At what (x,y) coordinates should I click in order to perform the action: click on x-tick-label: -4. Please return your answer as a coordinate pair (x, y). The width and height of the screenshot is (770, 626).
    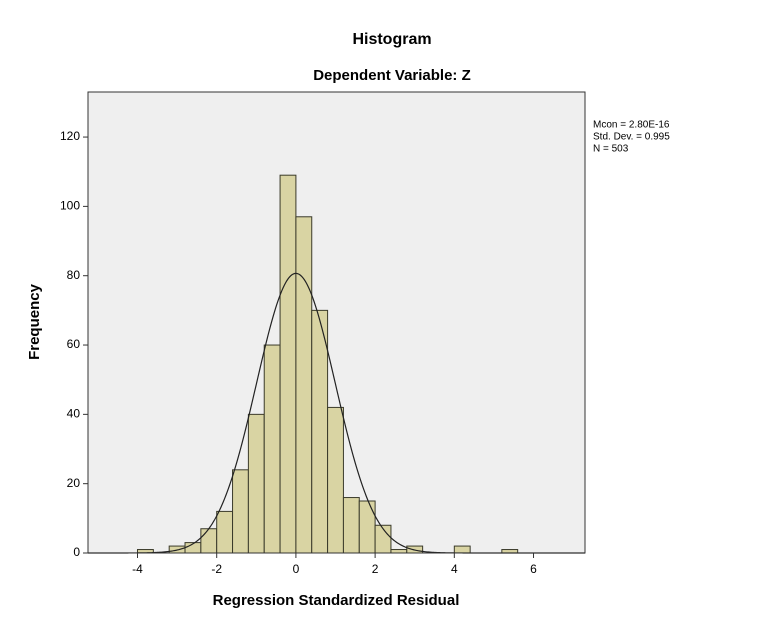
    Looking at the image, I should click on (137, 569).